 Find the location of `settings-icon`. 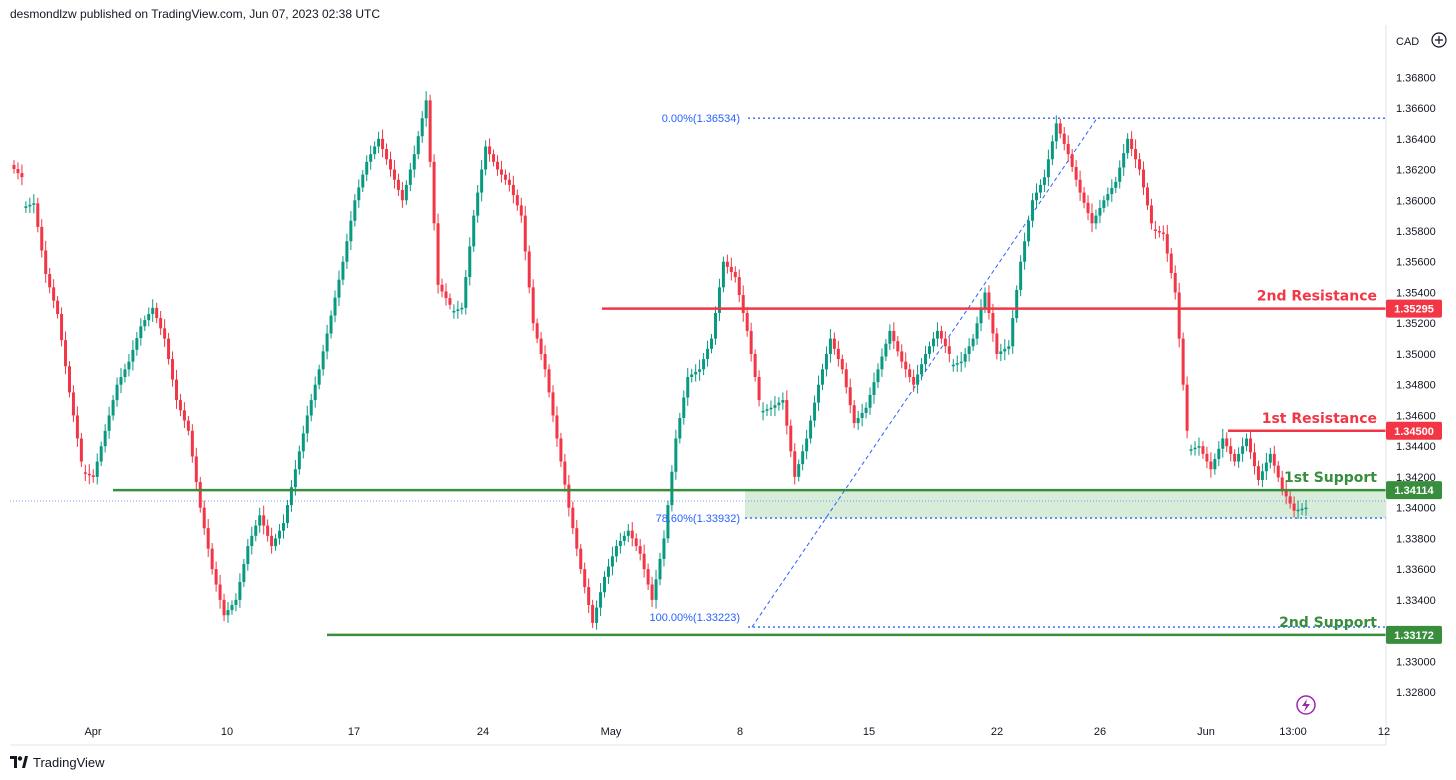

settings-icon is located at coordinates (1439, 40).